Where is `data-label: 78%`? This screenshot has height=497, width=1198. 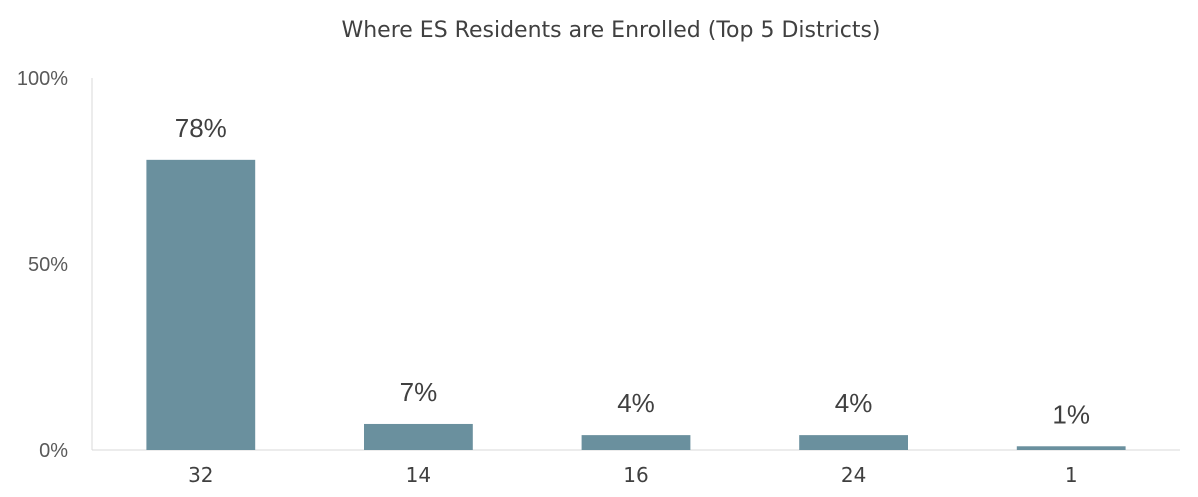
data-label: 78% is located at coordinates (201, 128).